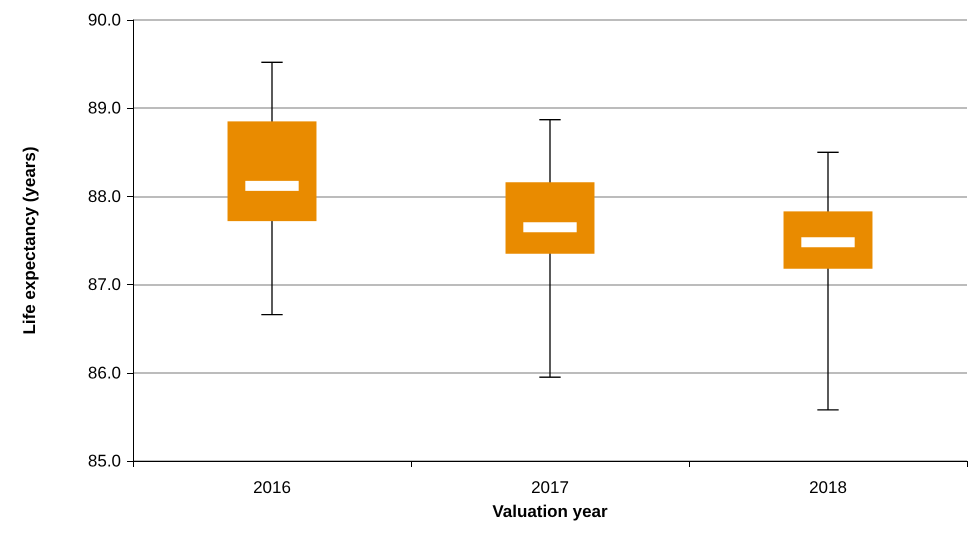 The width and height of the screenshot is (969, 534). I want to click on y-tick-label: 87.0, so click(104, 284).